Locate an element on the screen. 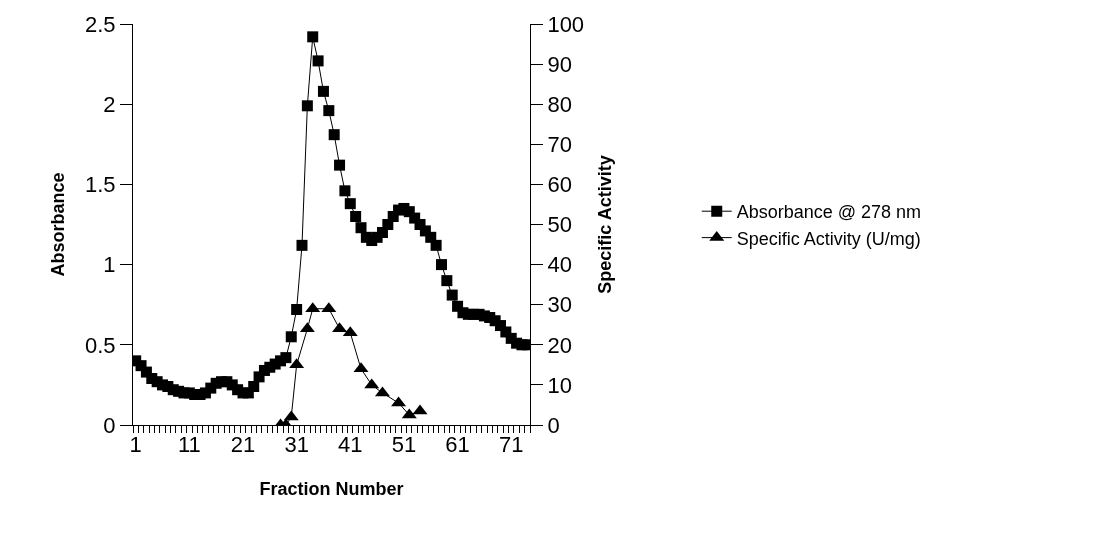 The image size is (1097, 541). y2-tick-label: 20 is located at coordinates (559, 345).